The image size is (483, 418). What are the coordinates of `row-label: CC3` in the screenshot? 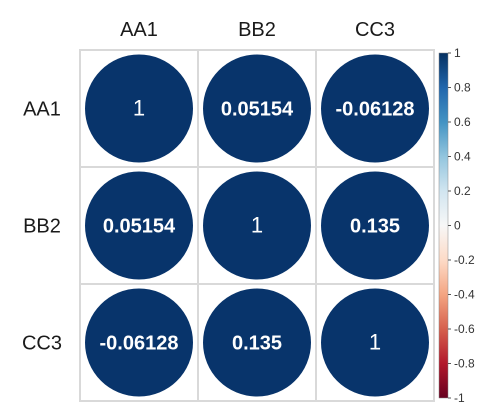 It's located at (42, 344).